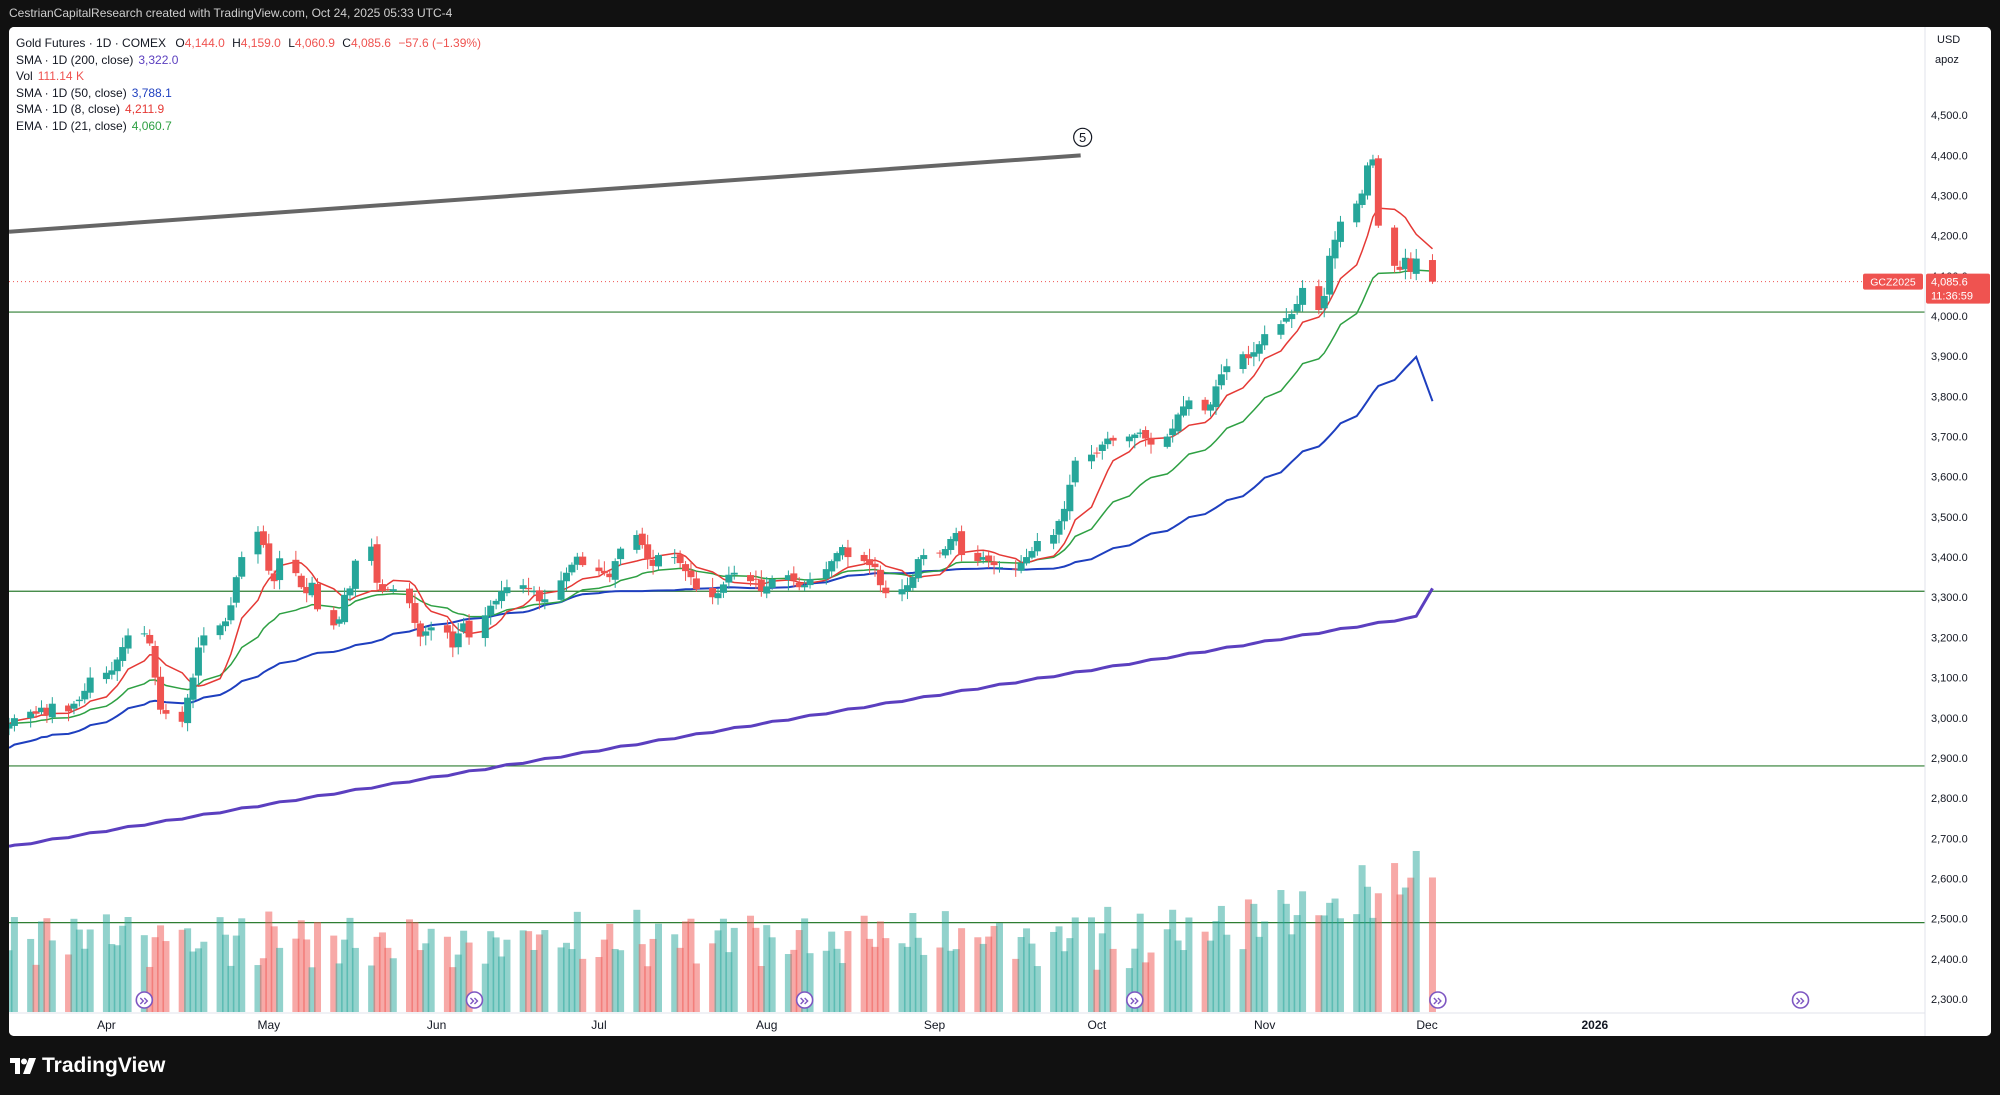 Image resolution: width=2000 pixels, height=1095 pixels. Describe the element at coordinates (1952, 297) in the screenshot. I see `price-badge-countdown: 11:36:59` at that location.